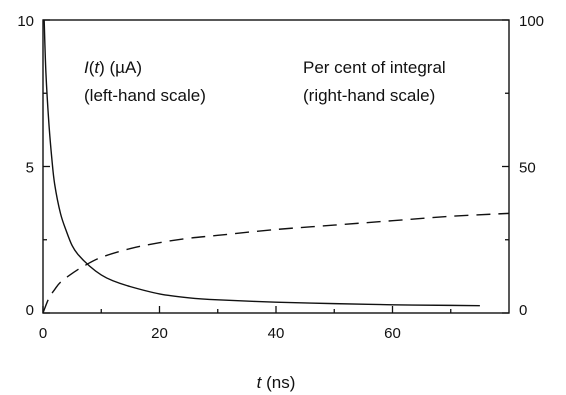 The image size is (566, 395). What do you see at coordinates (43, 333) in the screenshot?
I see `x-tick-label: 0` at bounding box center [43, 333].